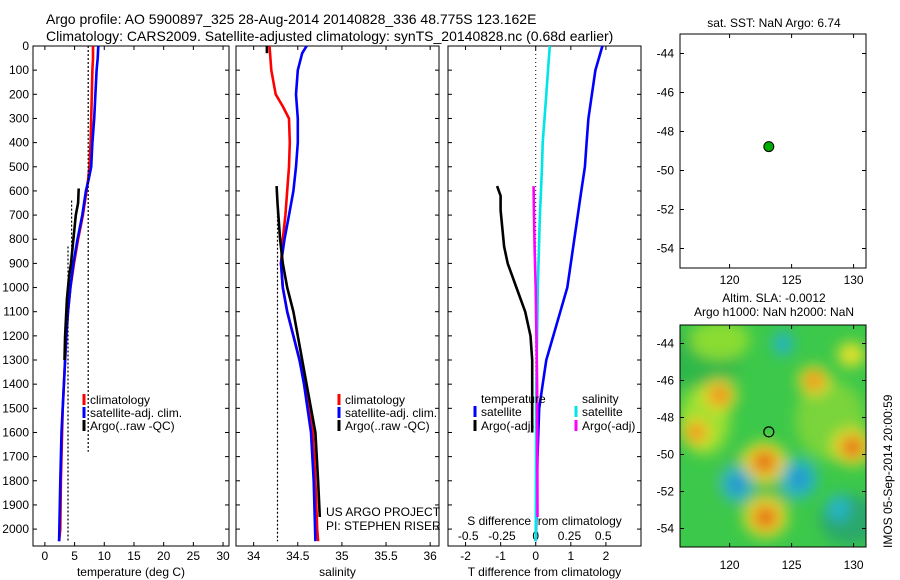 The width and height of the screenshot is (900, 580). What do you see at coordinates (383, 526) in the screenshot?
I see `pi-annotation: PI: STEPHEN RISER` at bounding box center [383, 526].